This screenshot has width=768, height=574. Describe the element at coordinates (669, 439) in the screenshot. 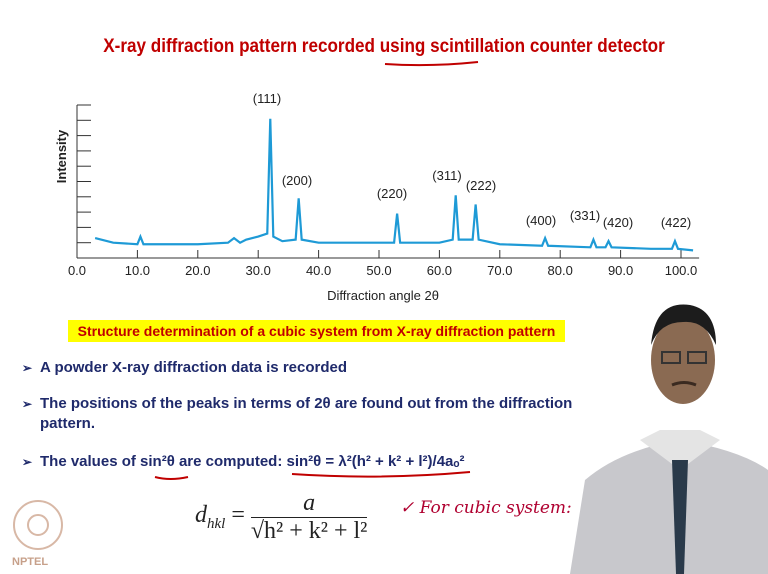

I see `presenter` at that location.